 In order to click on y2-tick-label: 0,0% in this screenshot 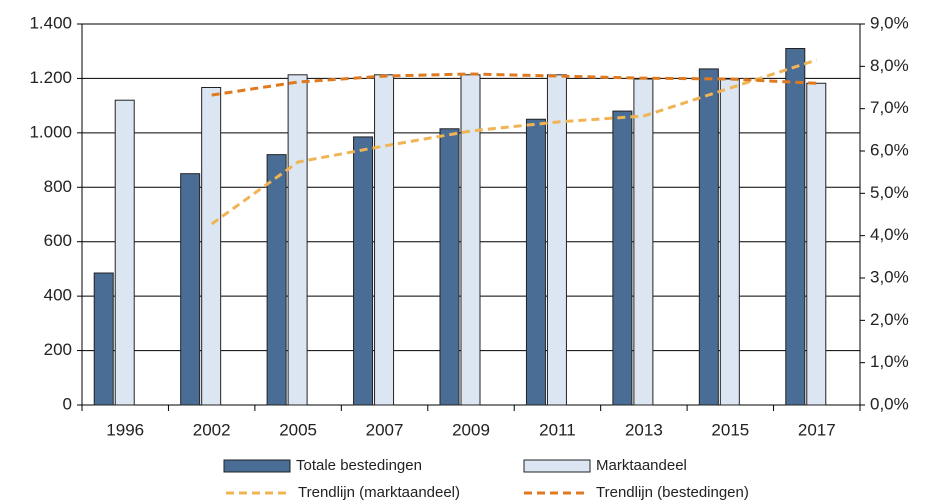, I will do `click(889, 403)`.